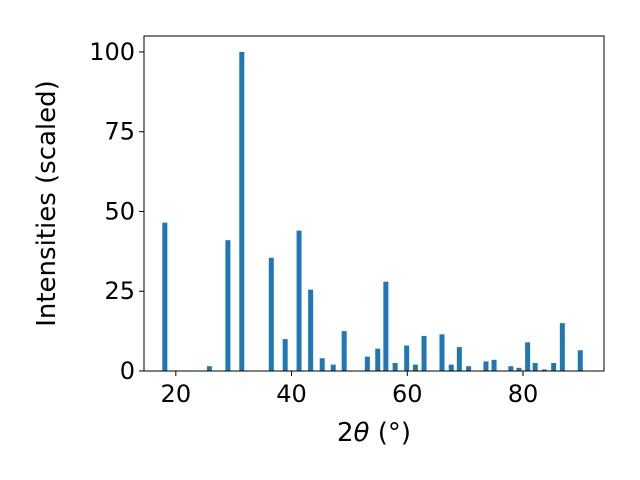 Image resolution: width=640 pixels, height=480 pixels. Describe the element at coordinates (119, 291) in the screenshot. I see `y-tick-label: 25` at that location.